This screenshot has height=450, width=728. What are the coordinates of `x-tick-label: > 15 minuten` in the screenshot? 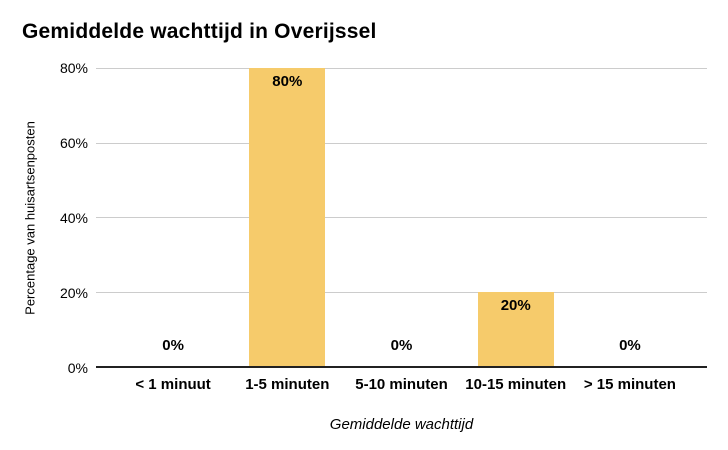 It's located at (629, 384).